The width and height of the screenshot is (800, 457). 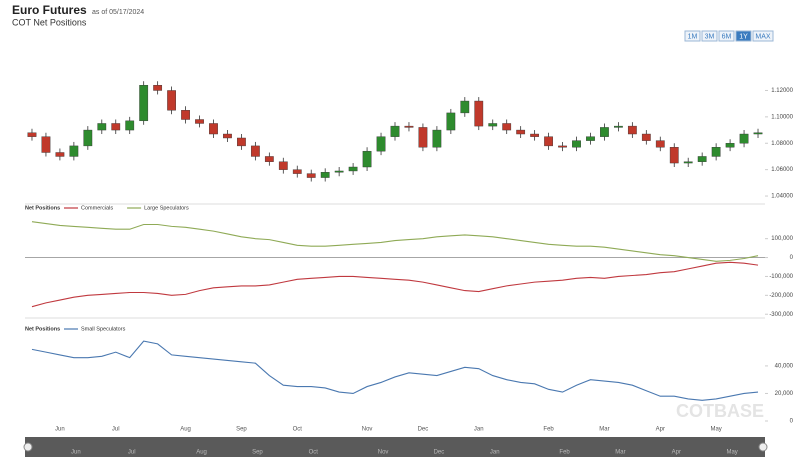 What do you see at coordinates (395, 447) in the screenshot?
I see `navigator` at bounding box center [395, 447].